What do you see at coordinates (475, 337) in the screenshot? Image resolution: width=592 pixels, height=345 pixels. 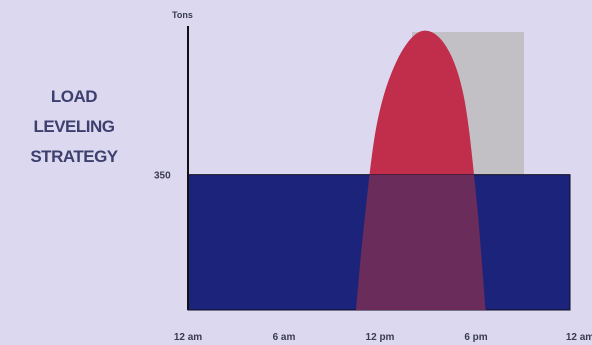 I see `x-tick-label: 6 pm` at bounding box center [475, 337].